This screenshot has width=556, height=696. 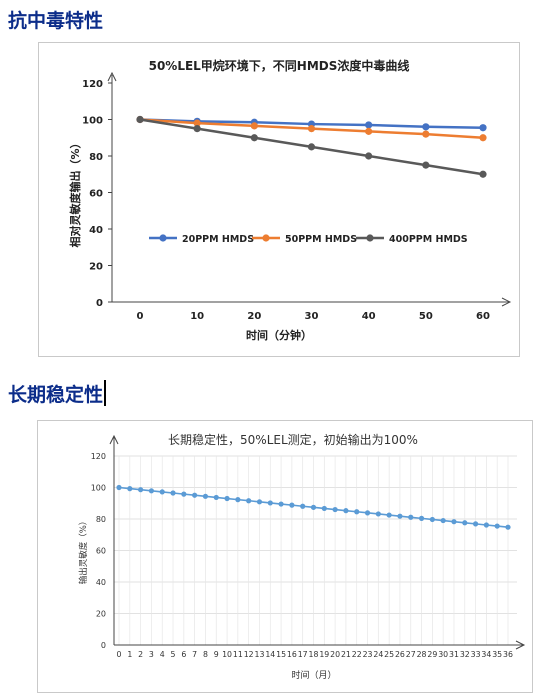 What do you see at coordinates (454, 654) in the screenshot?
I see `x-tick-label: 31` at bounding box center [454, 654].